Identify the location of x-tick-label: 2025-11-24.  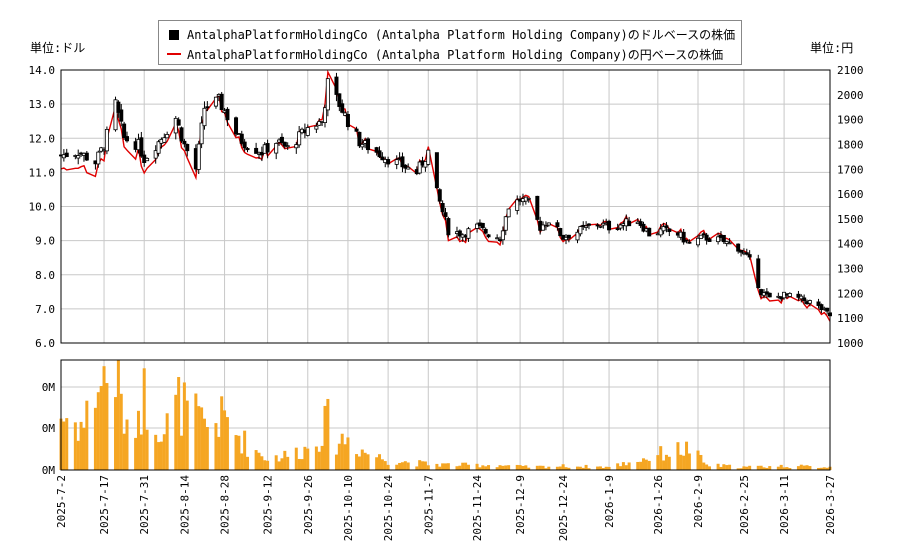
(477, 508).